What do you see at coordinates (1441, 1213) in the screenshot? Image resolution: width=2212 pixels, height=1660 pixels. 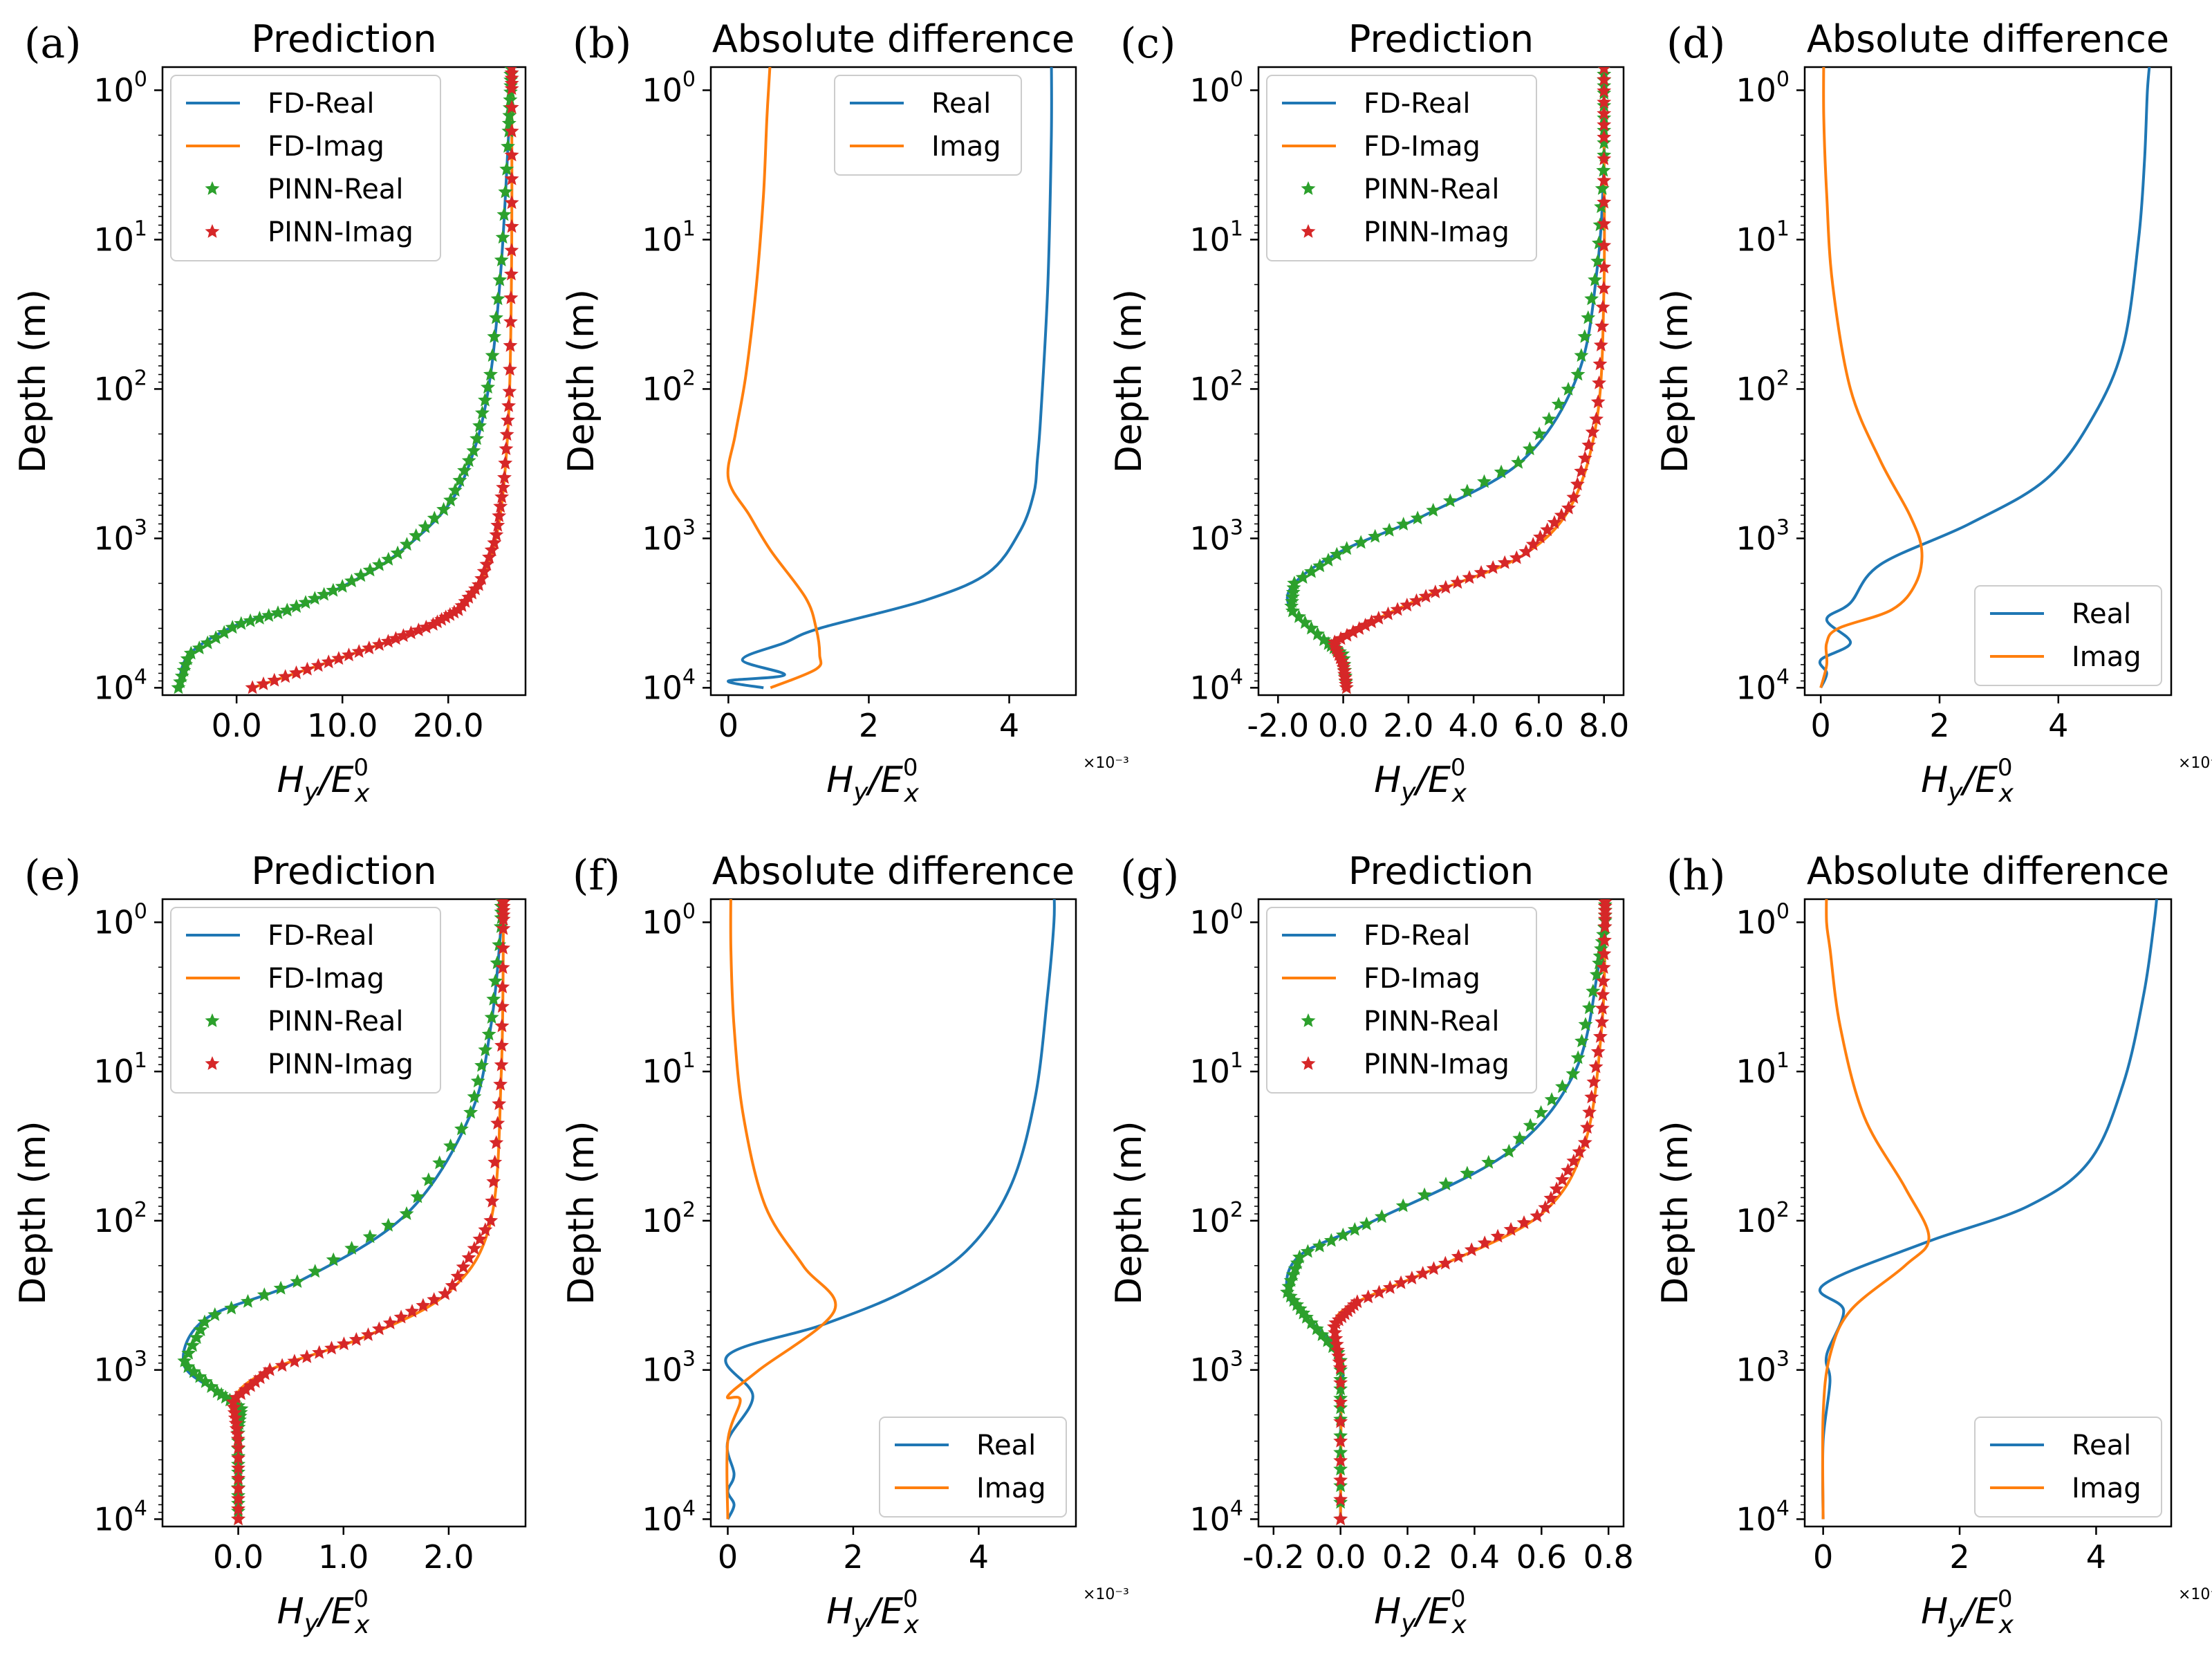 I see `axes-frame` at bounding box center [1441, 1213].